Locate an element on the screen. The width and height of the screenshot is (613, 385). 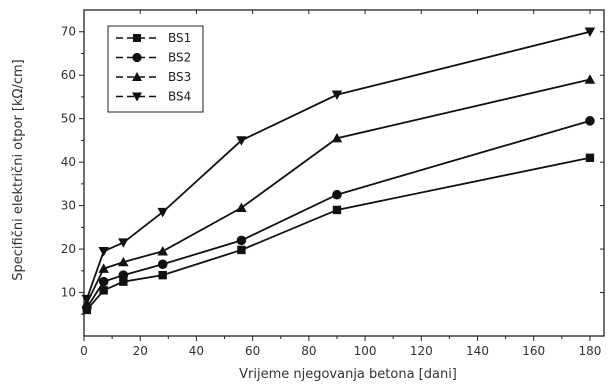
legend-label-BS4: BS4 is located at coordinates (179, 97).